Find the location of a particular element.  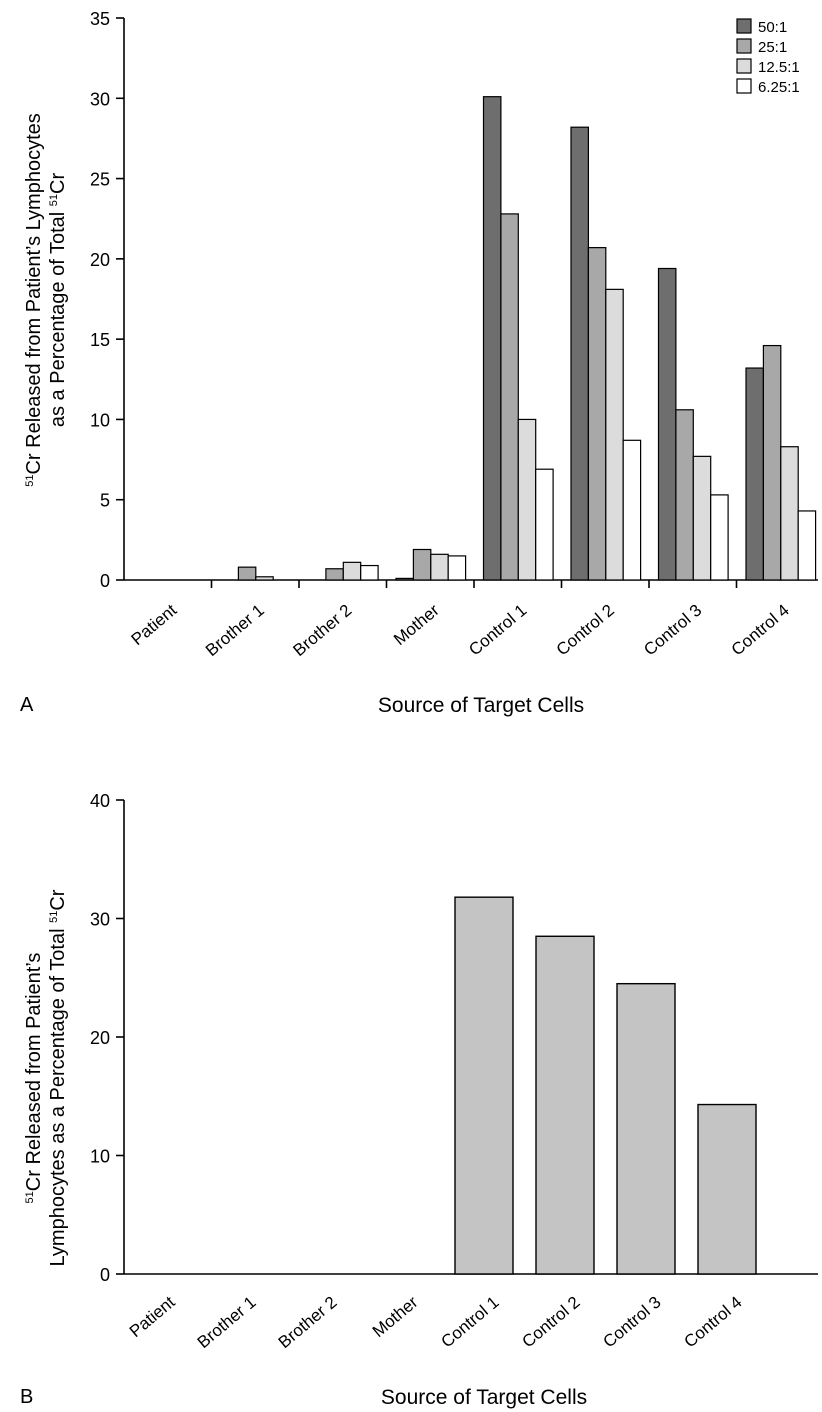

panel-b-y-tick-label: 0 is located at coordinates (105, 1275).